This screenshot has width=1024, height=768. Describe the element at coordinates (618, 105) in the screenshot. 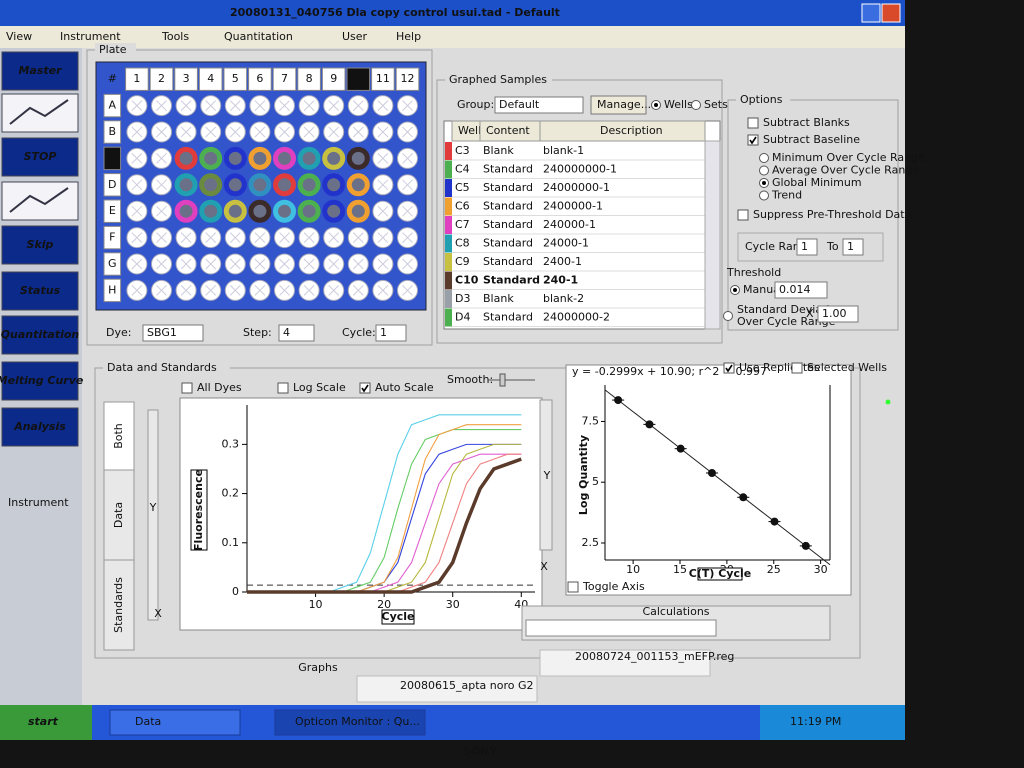

I see `manage-button` at that location.